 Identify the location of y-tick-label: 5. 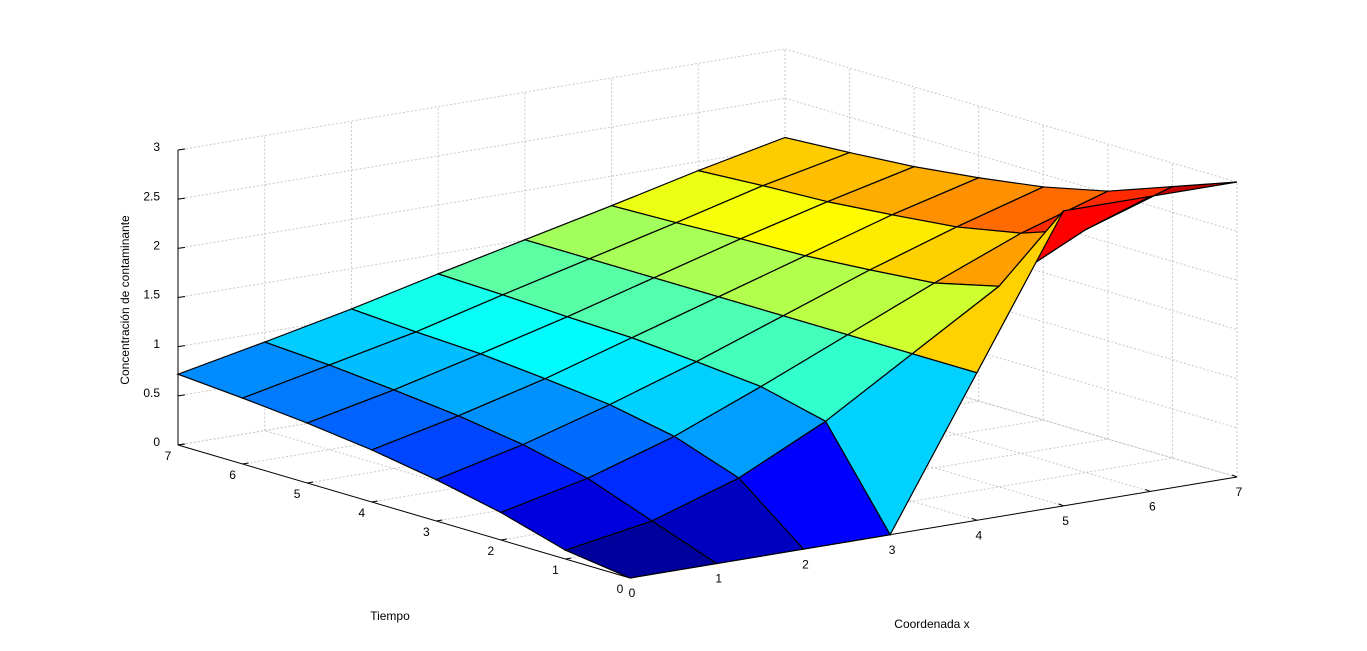
(297, 494).